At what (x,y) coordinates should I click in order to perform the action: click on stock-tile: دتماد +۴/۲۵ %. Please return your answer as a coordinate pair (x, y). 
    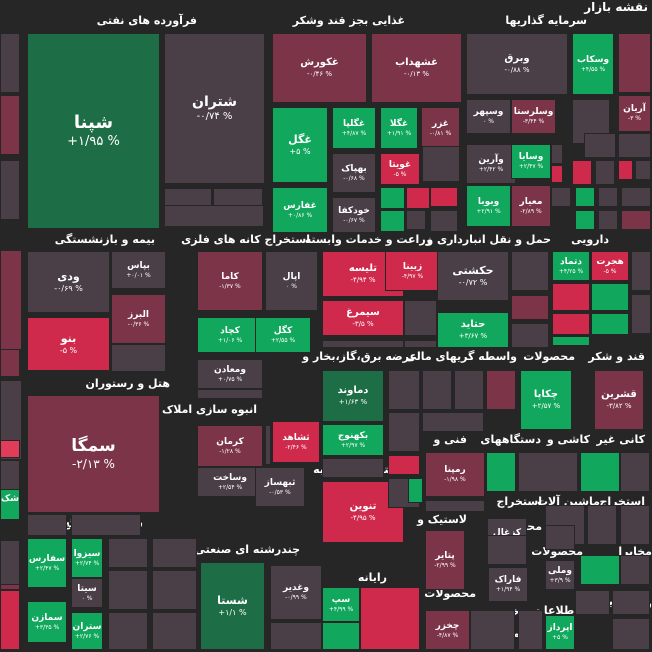
    Looking at the image, I should click on (571, 266).